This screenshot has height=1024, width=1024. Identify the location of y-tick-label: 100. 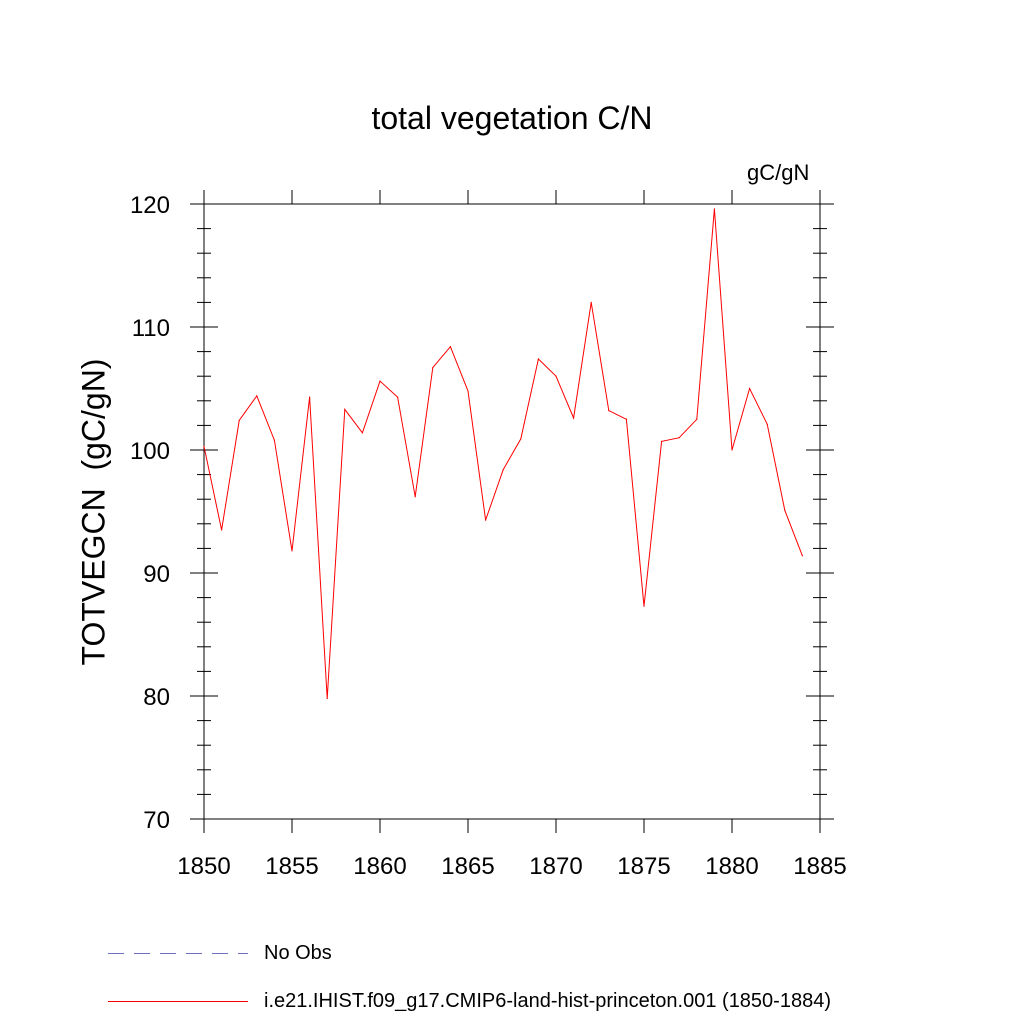
(150, 451).